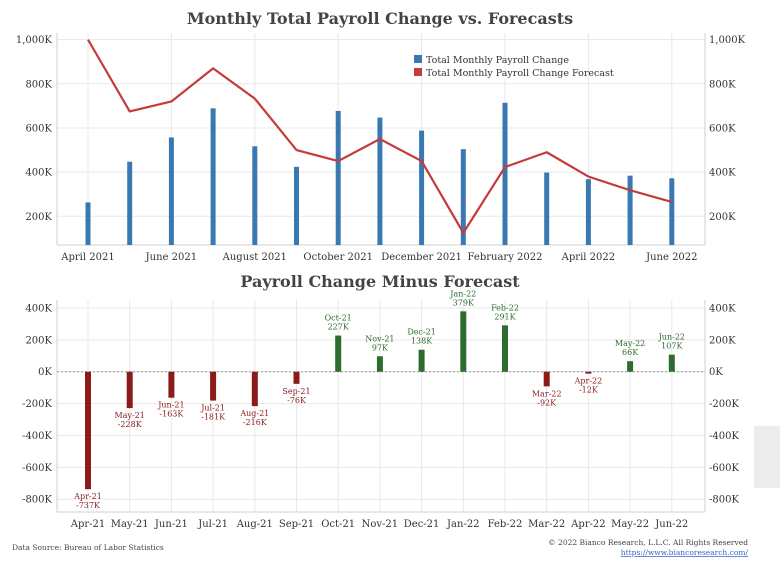  Describe the element at coordinates (34, 40) in the screenshot. I see `top-left-y-tick: 1,000K` at that location.